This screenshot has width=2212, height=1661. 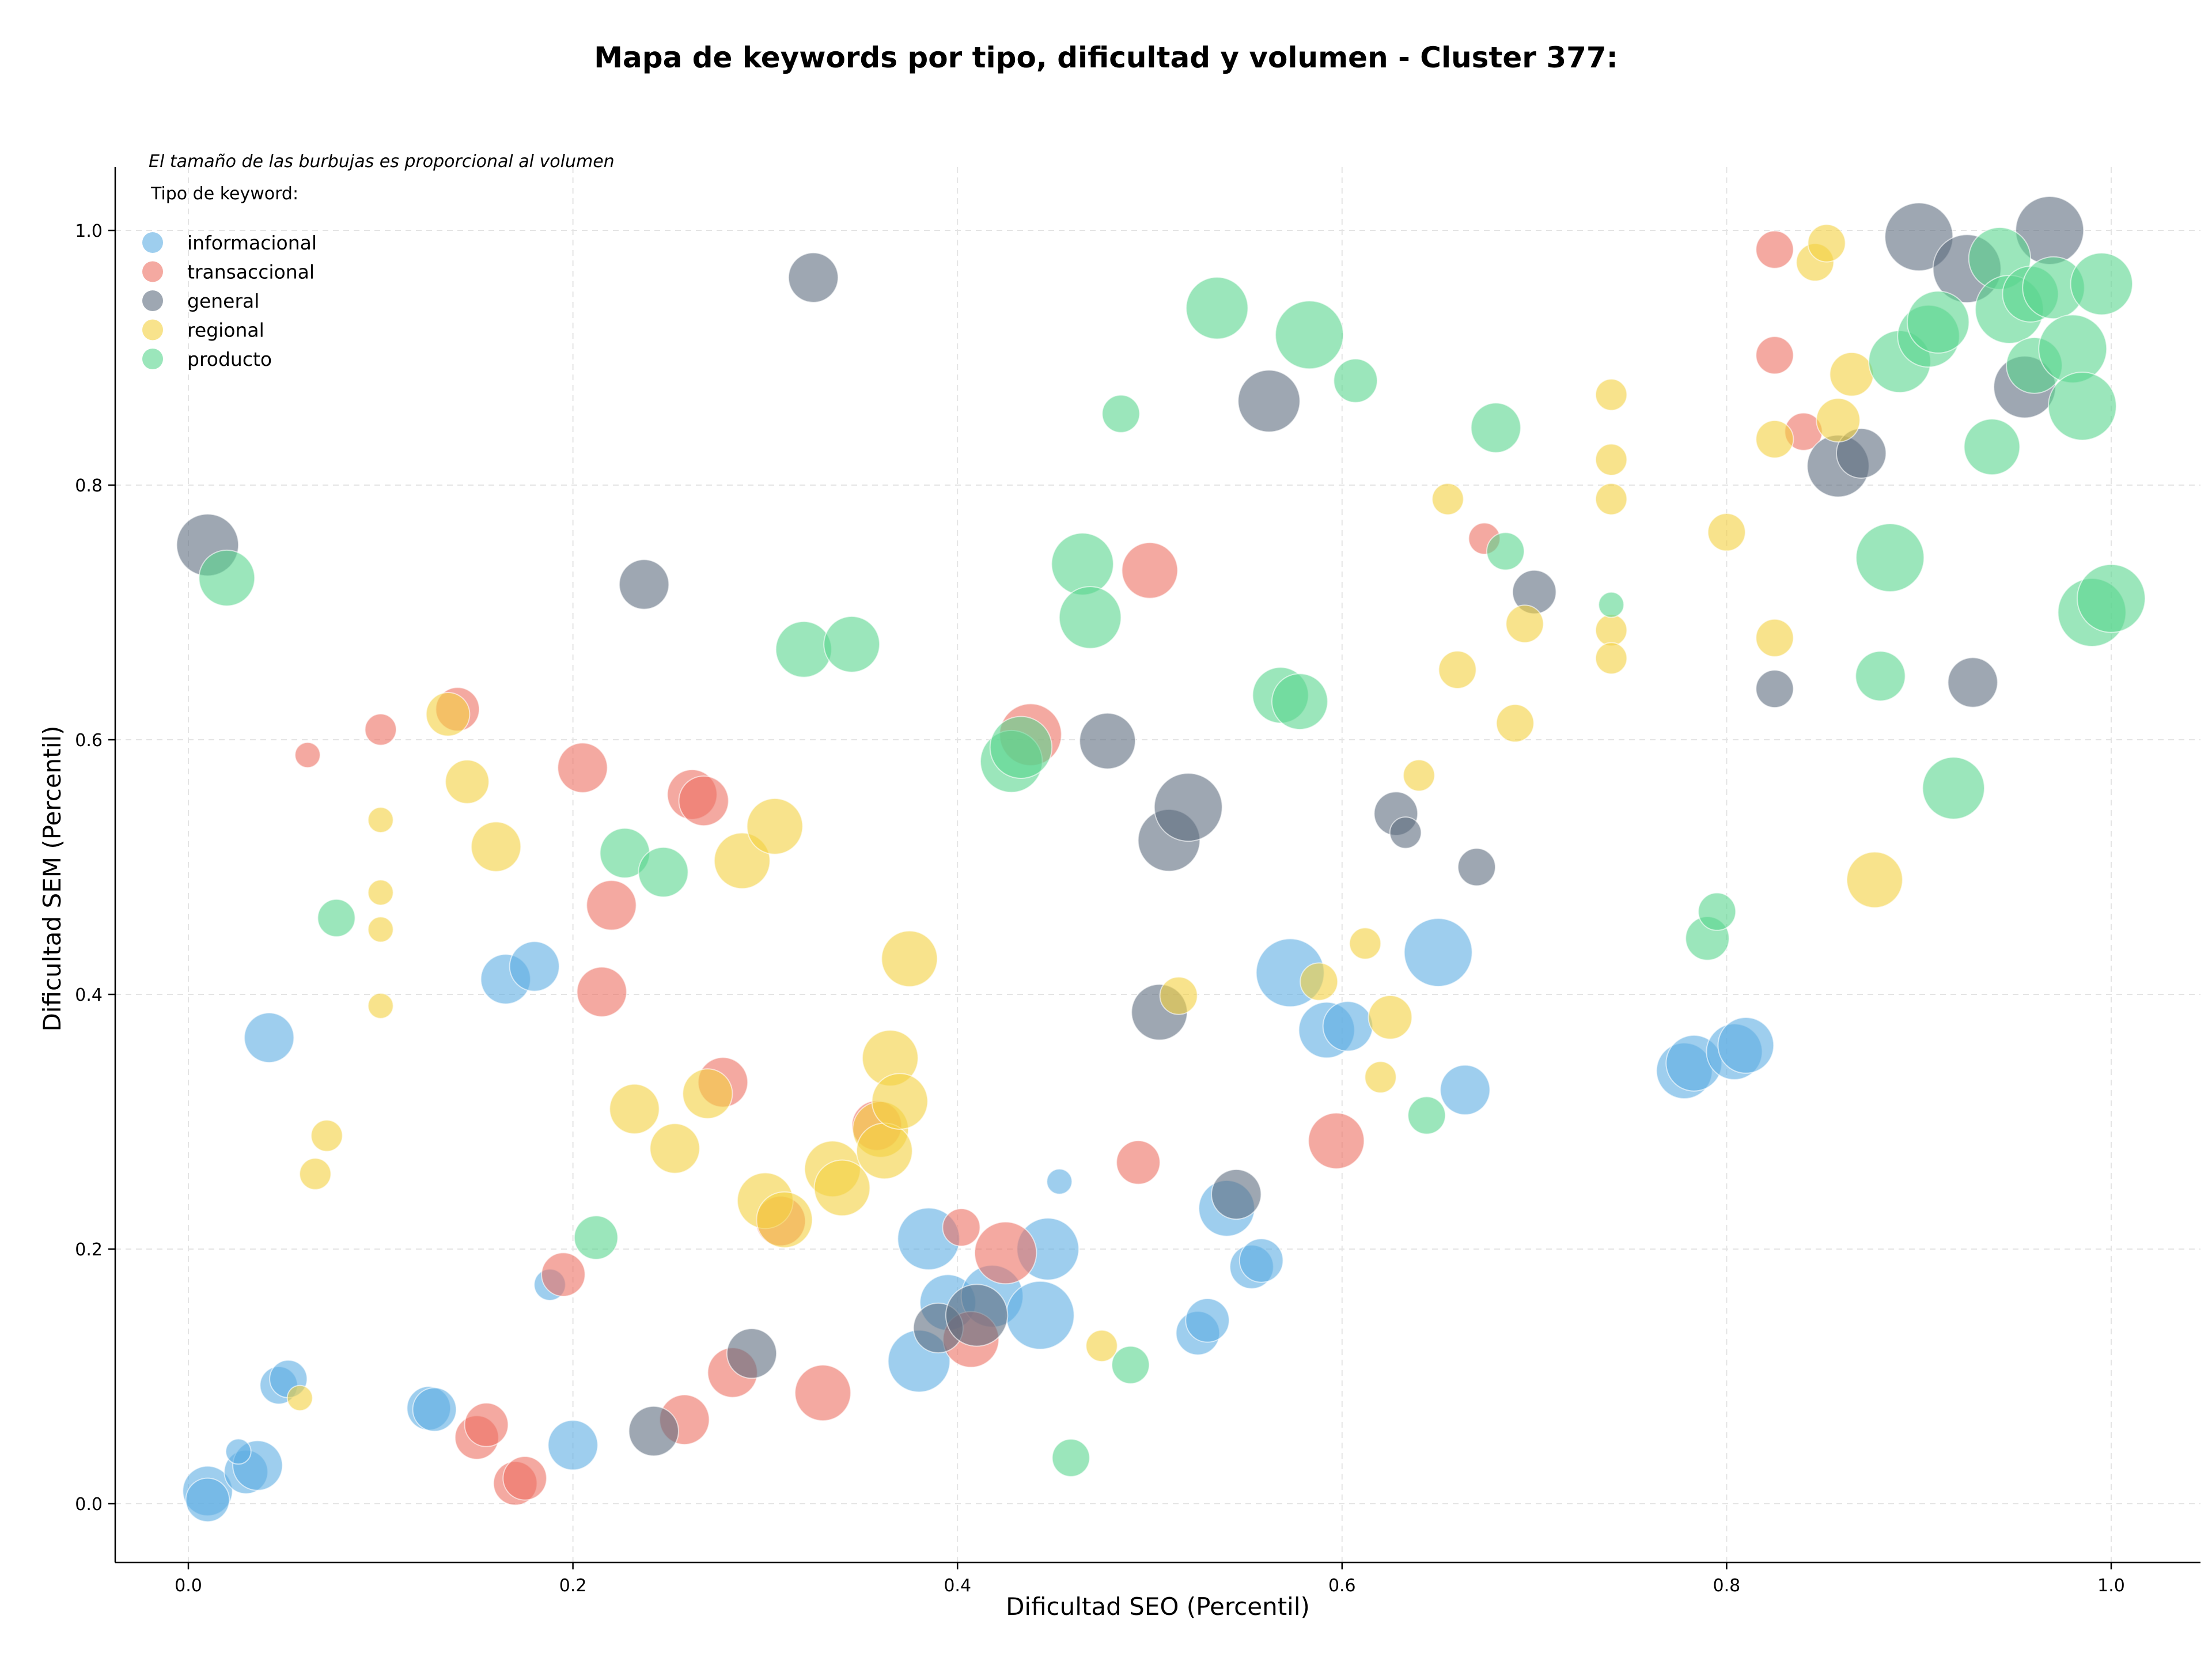 What do you see at coordinates (251, 272) in the screenshot?
I see `legend-label-transaccional: transaccional` at bounding box center [251, 272].